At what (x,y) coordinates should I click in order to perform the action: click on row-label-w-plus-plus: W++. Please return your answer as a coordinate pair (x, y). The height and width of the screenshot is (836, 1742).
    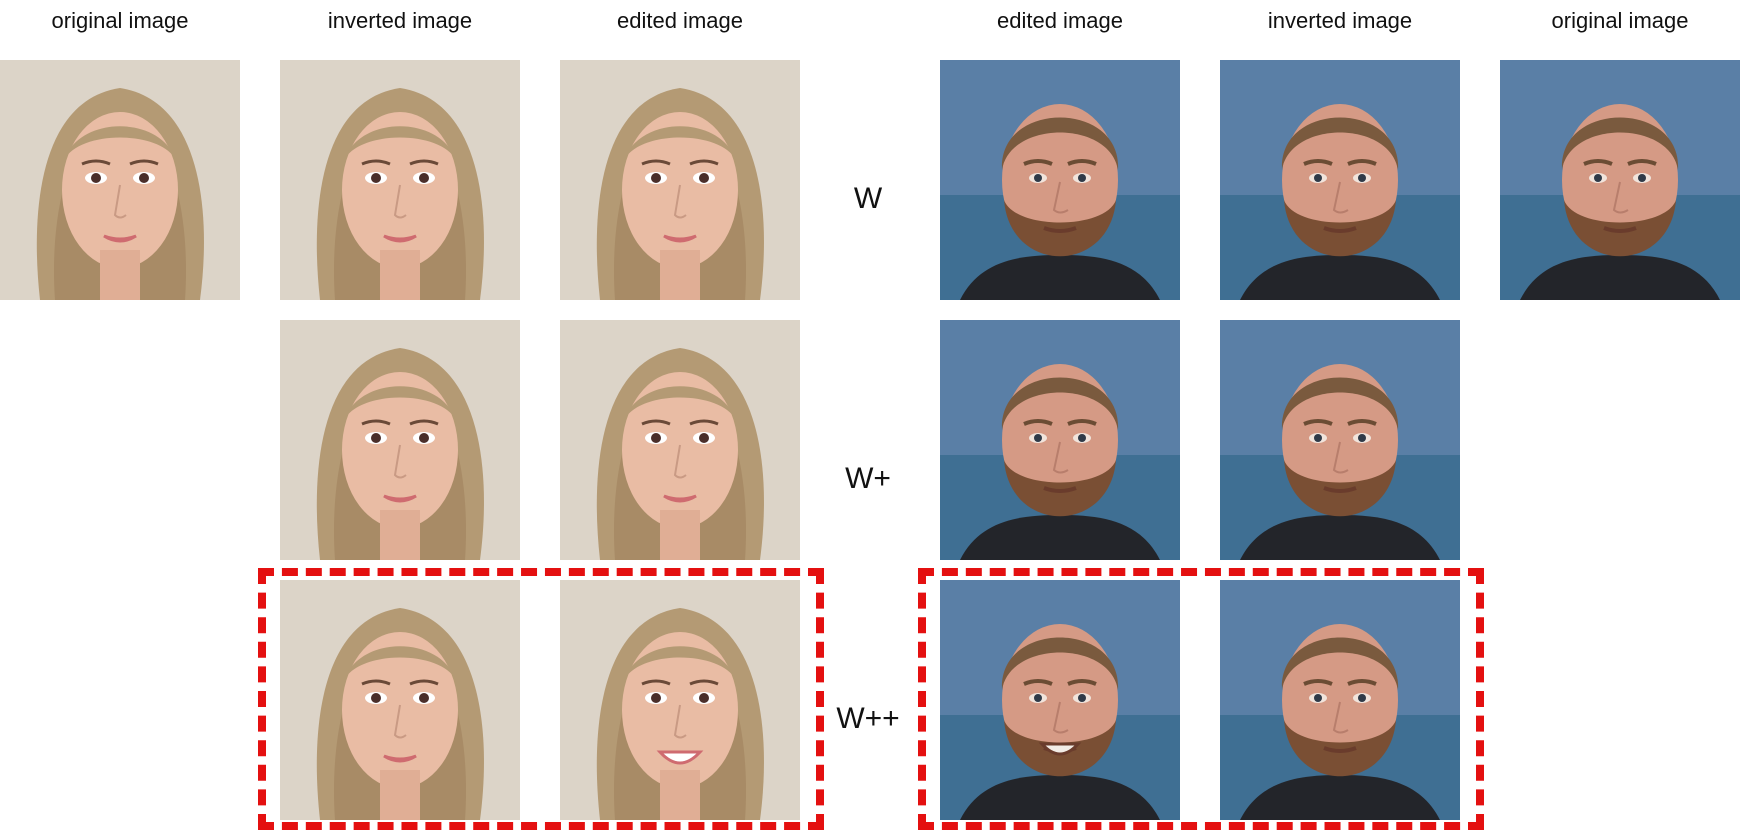
    Looking at the image, I should click on (868, 718).